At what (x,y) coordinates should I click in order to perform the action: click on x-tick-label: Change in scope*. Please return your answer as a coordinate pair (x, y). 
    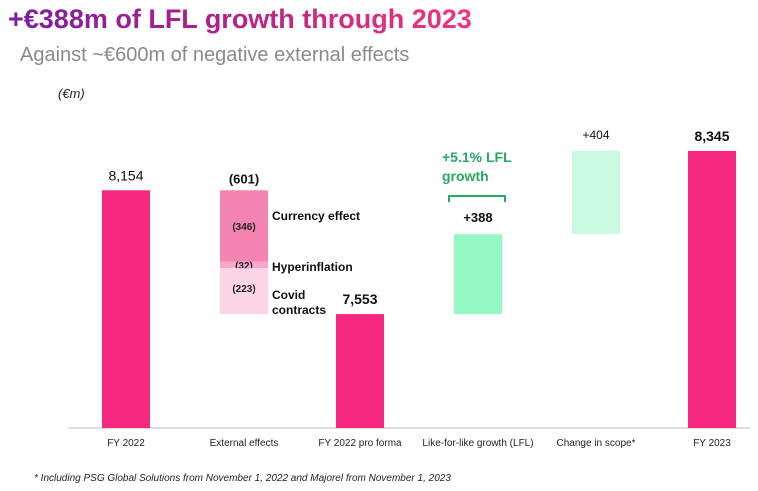
    Looking at the image, I should click on (596, 443).